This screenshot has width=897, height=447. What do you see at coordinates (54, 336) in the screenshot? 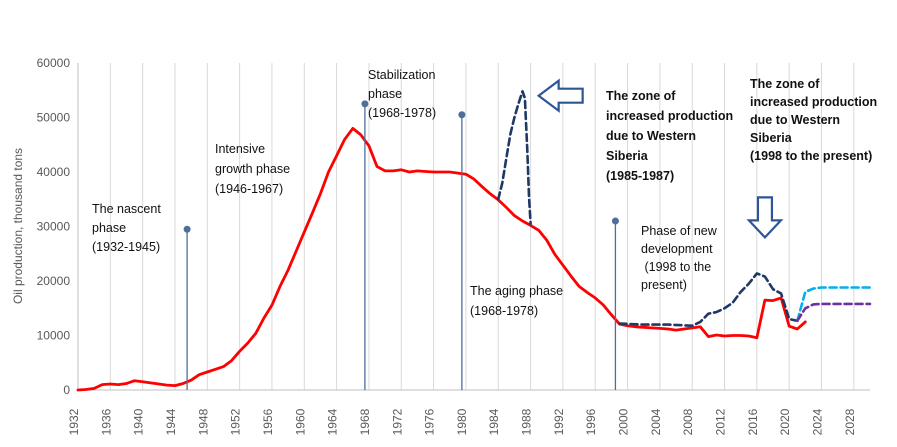
I see `y-tick-label-1: 10000` at bounding box center [54, 336].